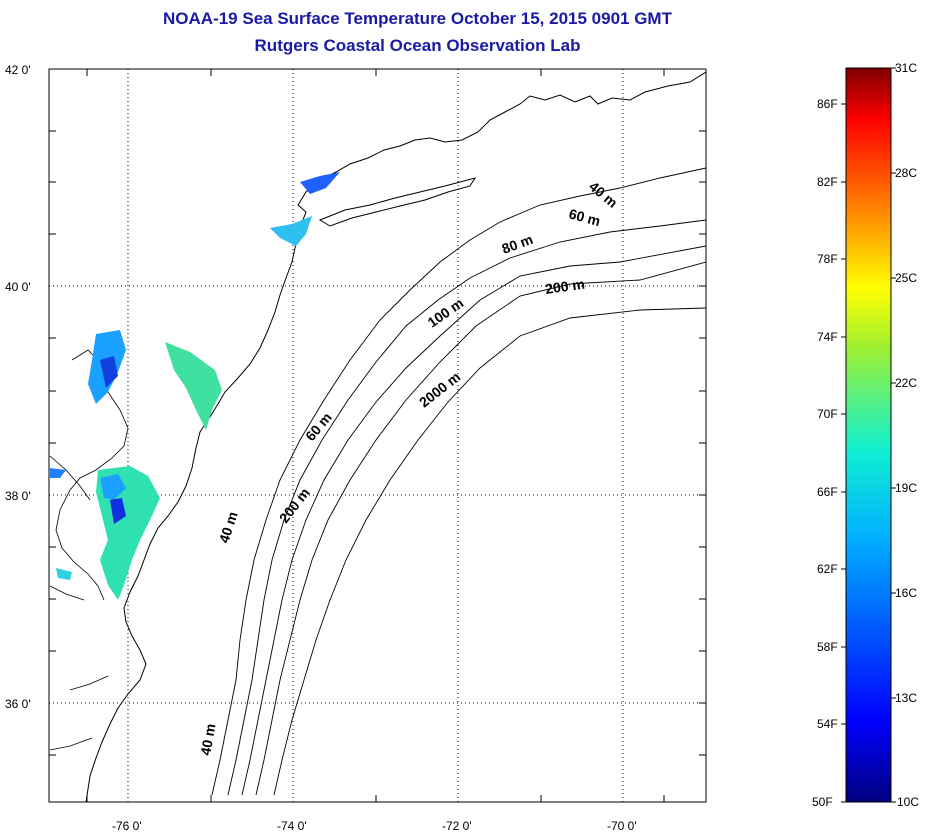 The width and height of the screenshot is (928, 832). I want to click on depth-label: 200 m, so click(565, 286).